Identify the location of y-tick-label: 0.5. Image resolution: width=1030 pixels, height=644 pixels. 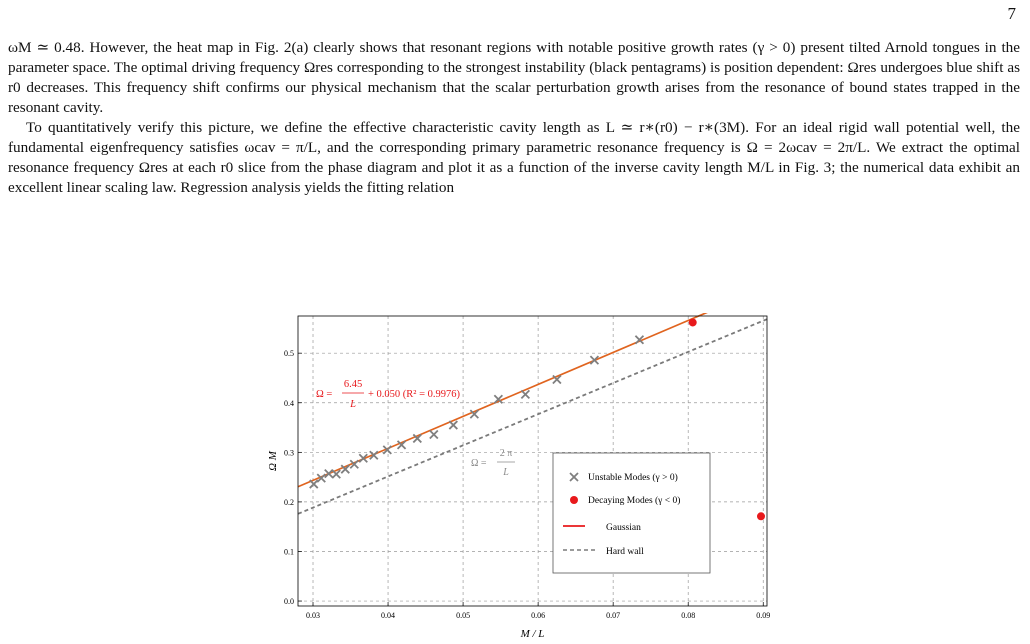
(289, 353).